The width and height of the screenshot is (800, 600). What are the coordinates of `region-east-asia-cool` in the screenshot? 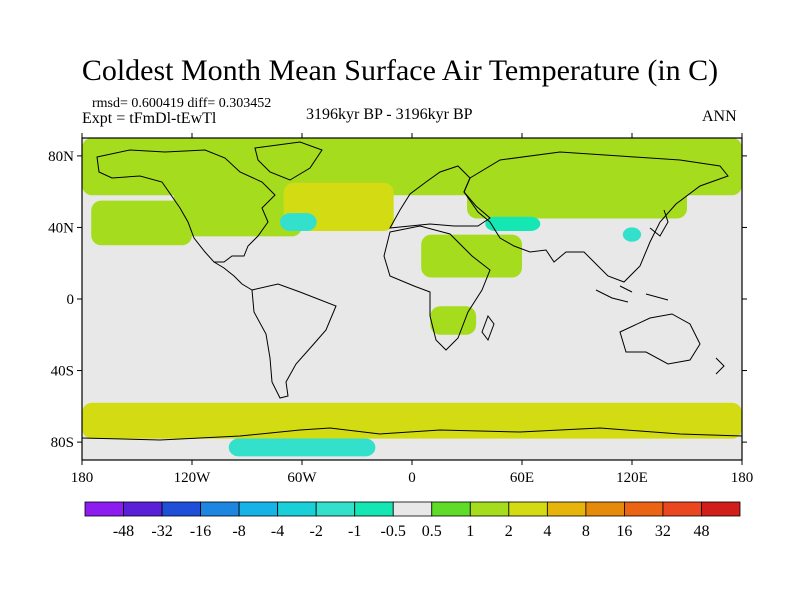 It's located at (632, 234).